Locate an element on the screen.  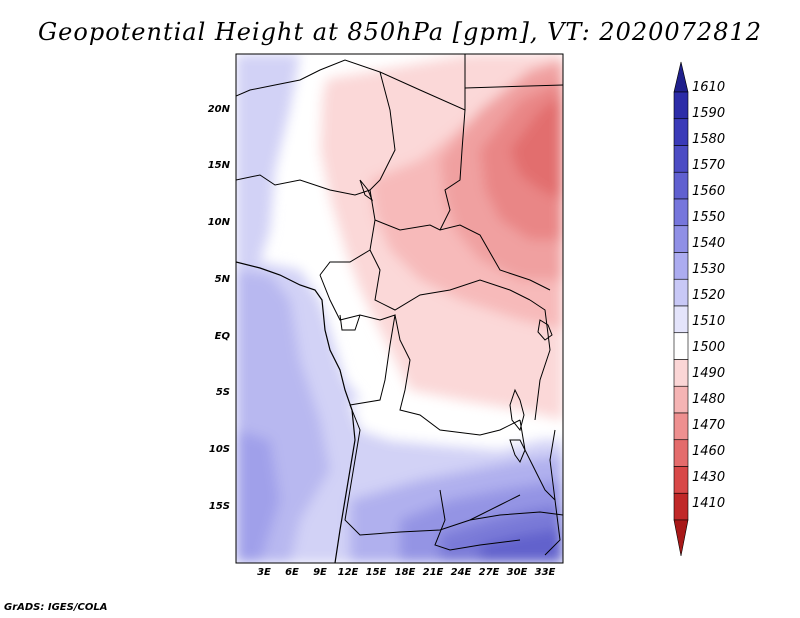
lat-label: 5N is located at coordinates (222, 279).